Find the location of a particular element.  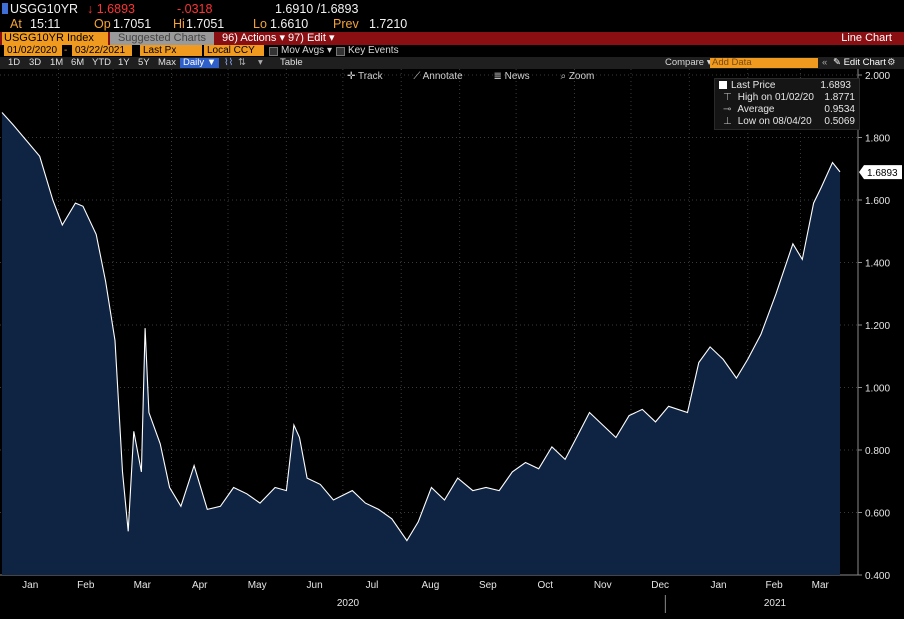

end-date-input: 03/22/2021 is located at coordinates (102, 50).